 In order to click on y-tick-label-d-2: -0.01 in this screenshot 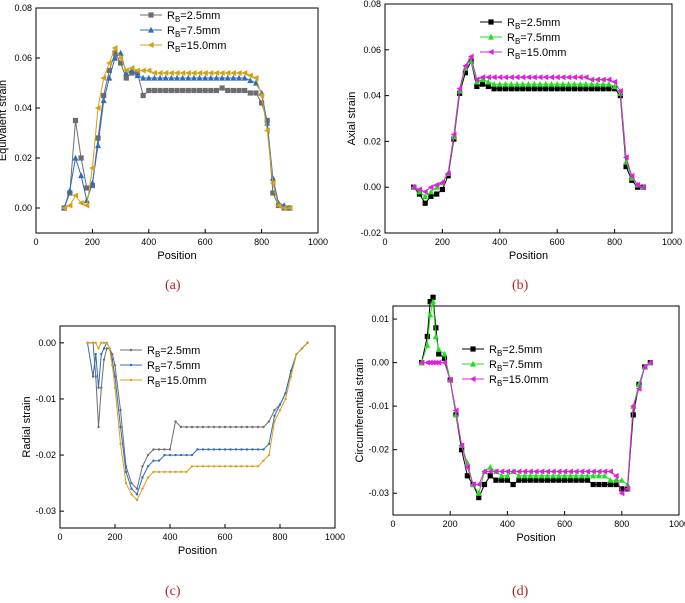, I will do `click(378, 406)`.